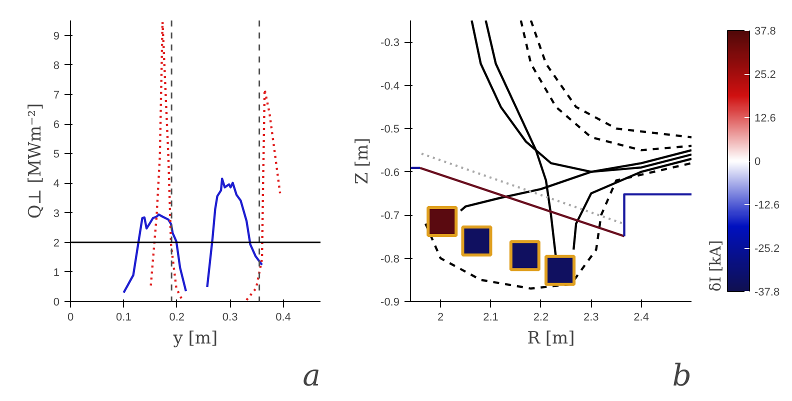 The image size is (792, 401). Describe the element at coordinates (56, 302) in the screenshot. I see `y-tick-label: 0` at that location.